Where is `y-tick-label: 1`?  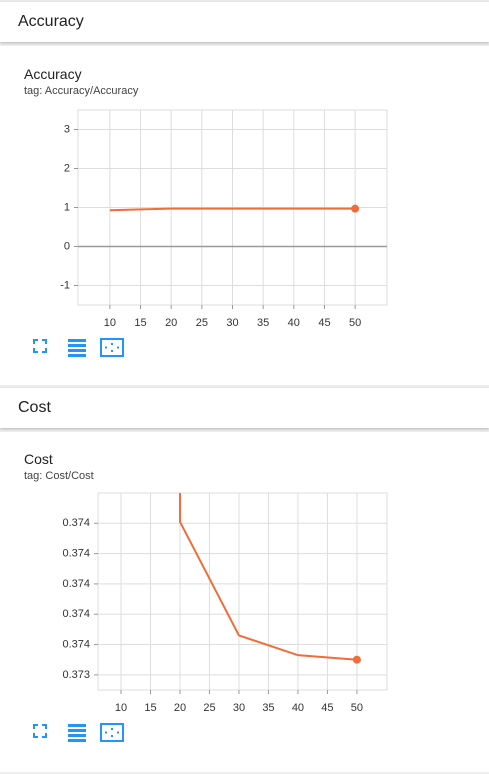
y-tick-label: 1 is located at coordinates (67, 207).